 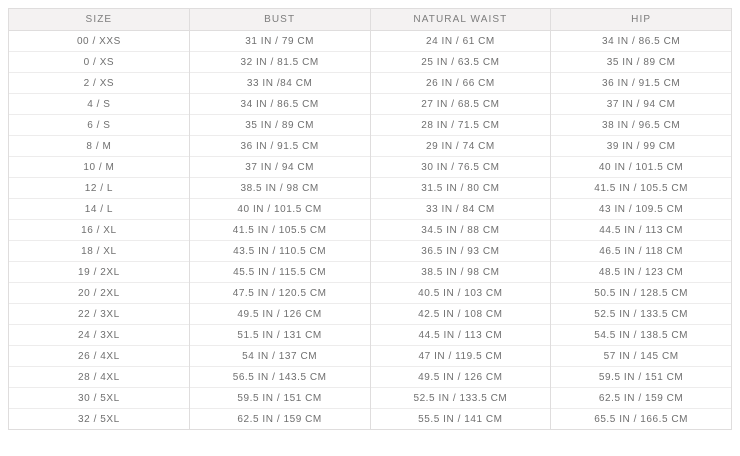 What do you see at coordinates (641, 104) in the screenshot?
I see `hip-cell: 37 IN / 94 CM` at bounding box center [641, 104].